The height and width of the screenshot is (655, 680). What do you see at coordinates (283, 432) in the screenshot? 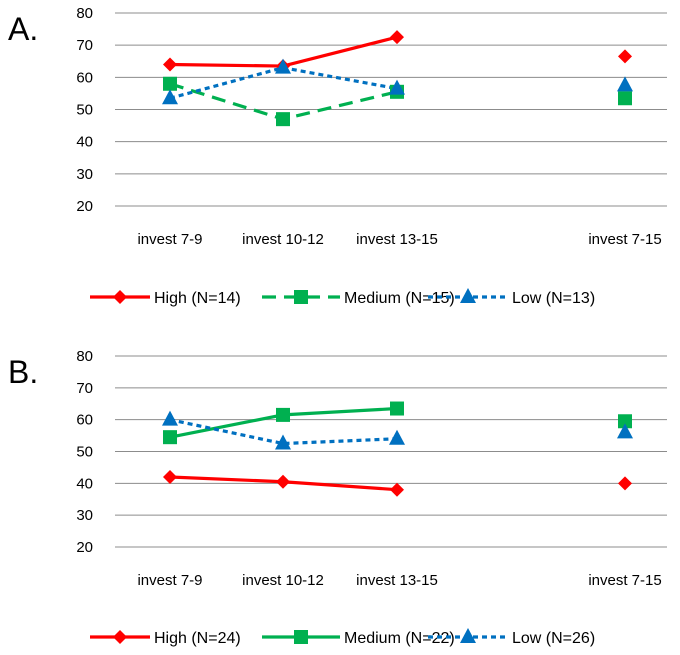
I see `series-line` at bounding box center [283, 432].